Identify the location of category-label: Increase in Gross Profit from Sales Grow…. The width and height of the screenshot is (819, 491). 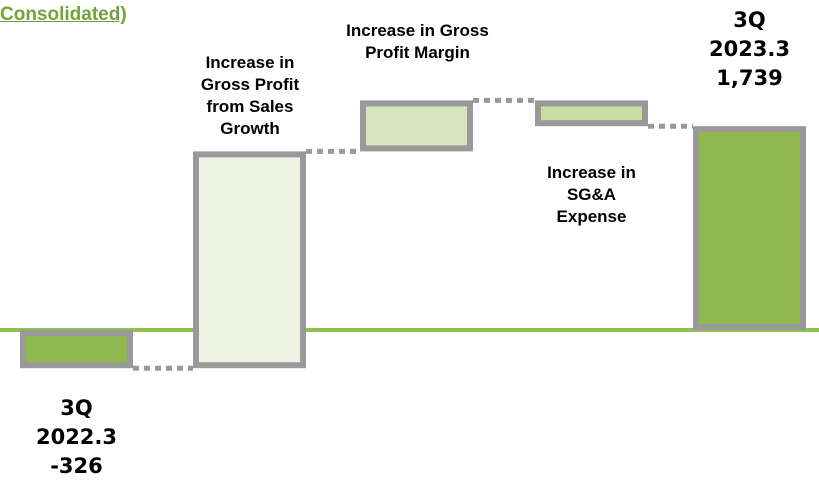
(250, 95).